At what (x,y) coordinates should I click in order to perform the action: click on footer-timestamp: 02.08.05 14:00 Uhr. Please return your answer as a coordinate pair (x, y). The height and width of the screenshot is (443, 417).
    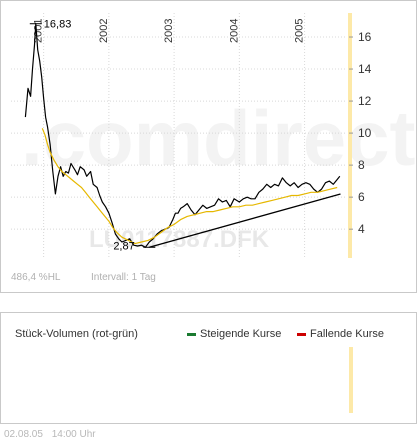
    Looking at the image, I should click on (50, 434).